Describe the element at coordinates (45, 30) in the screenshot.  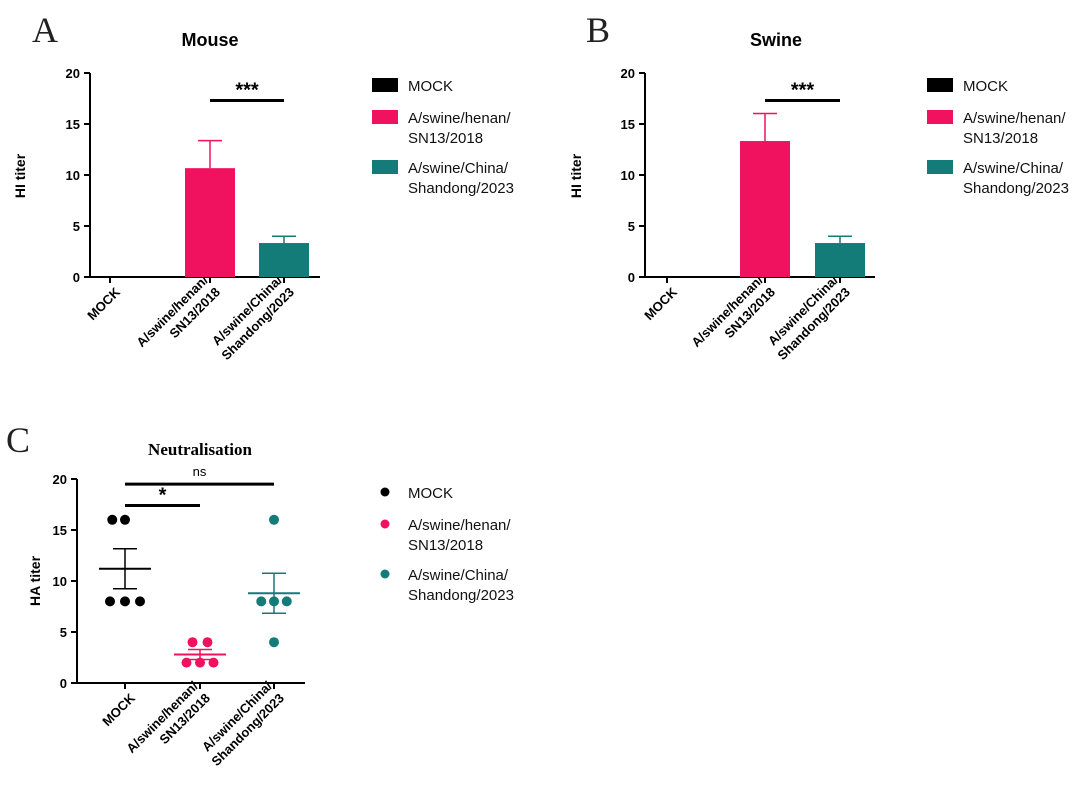
I see `panel-label-a: A` at that location.